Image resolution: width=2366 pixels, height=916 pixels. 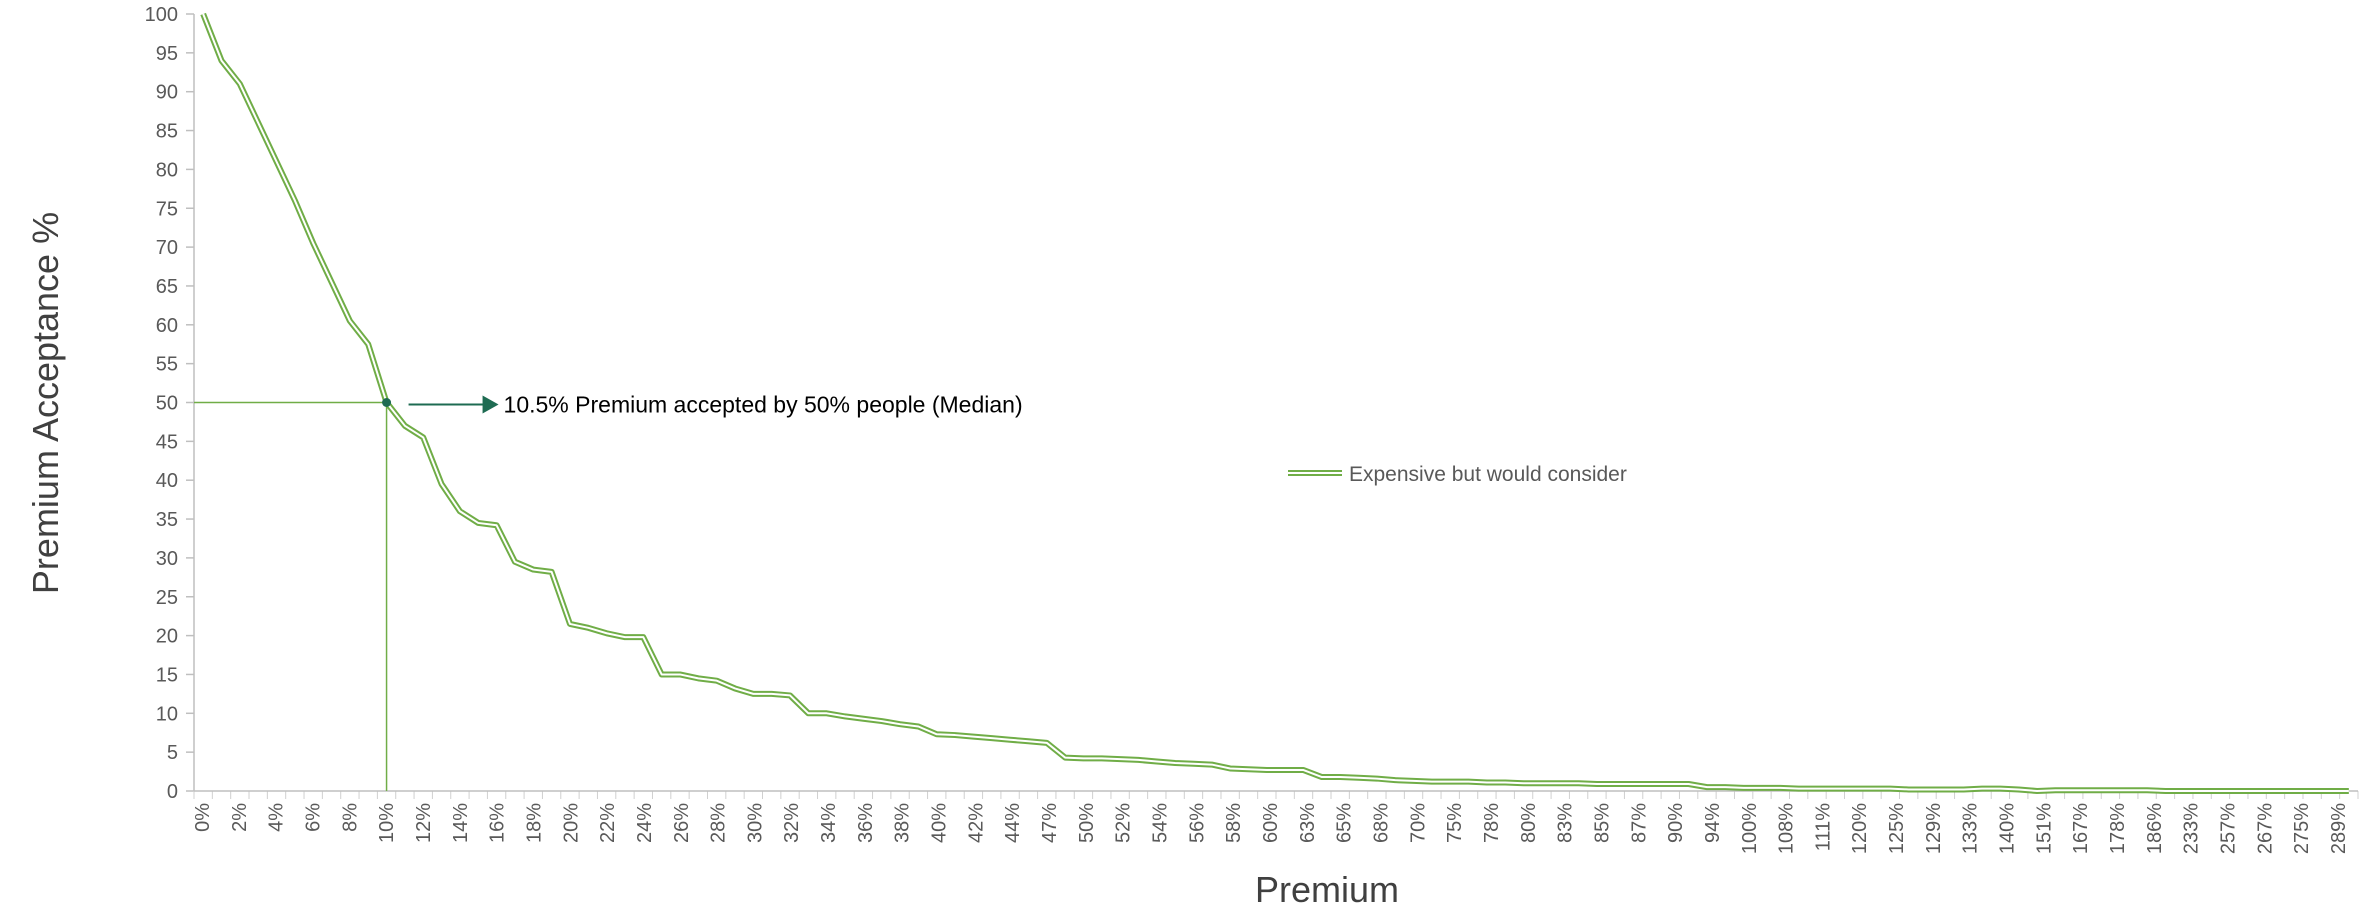 What do you see at coordinates (1488, 474) in the screenshot?
I see `legend-entry-label: Expensive but would consider` at bounding box center [1488, 474].